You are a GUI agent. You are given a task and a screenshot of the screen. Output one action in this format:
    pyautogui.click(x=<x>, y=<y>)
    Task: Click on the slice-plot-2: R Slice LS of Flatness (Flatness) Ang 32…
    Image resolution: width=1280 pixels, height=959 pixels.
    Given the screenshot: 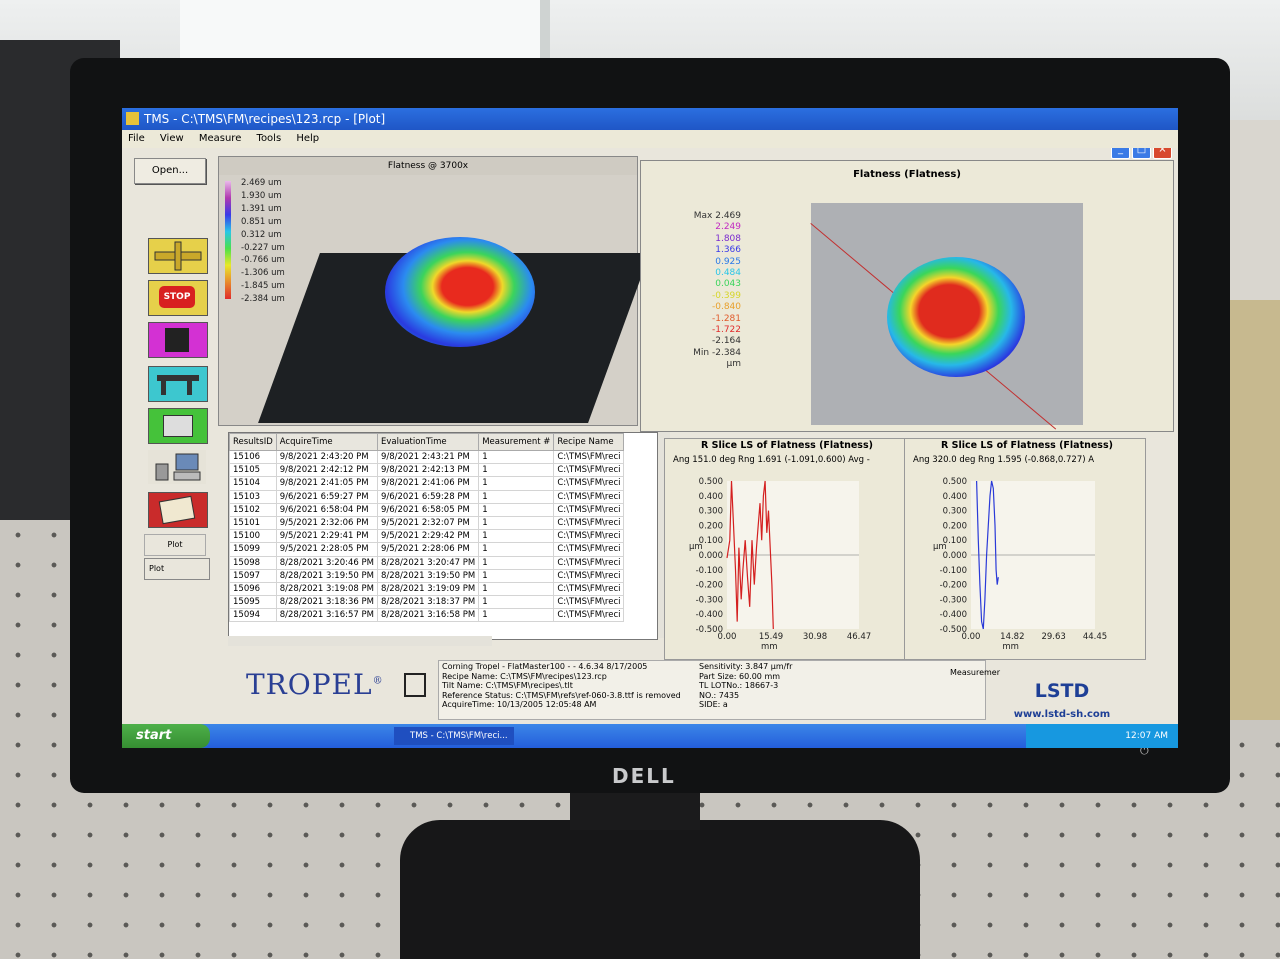 What is the action you would take?
    pyautogui.click(x=1025, y=549)
    